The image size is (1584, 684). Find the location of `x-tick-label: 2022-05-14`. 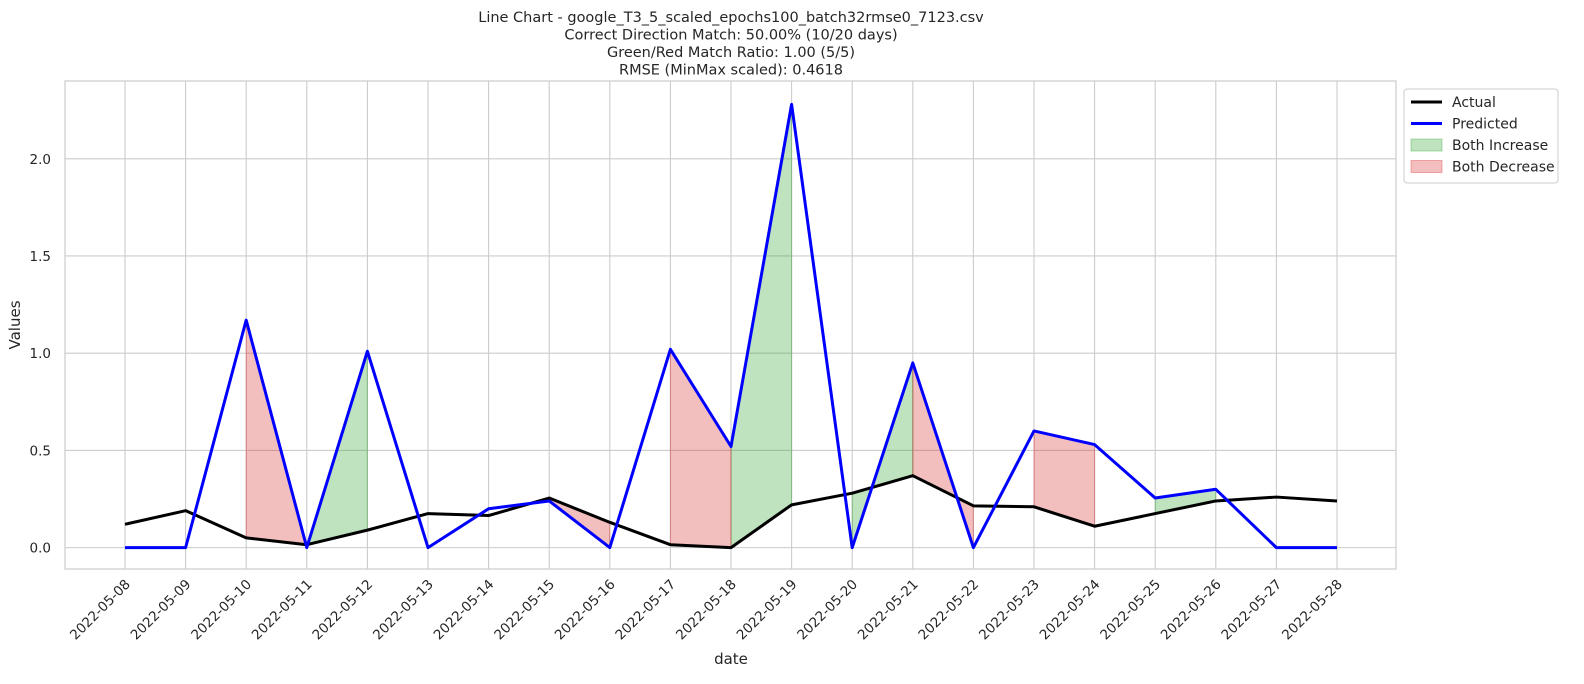

x-tick-label: 2022-05-14 is located at coordinates (464, 610).